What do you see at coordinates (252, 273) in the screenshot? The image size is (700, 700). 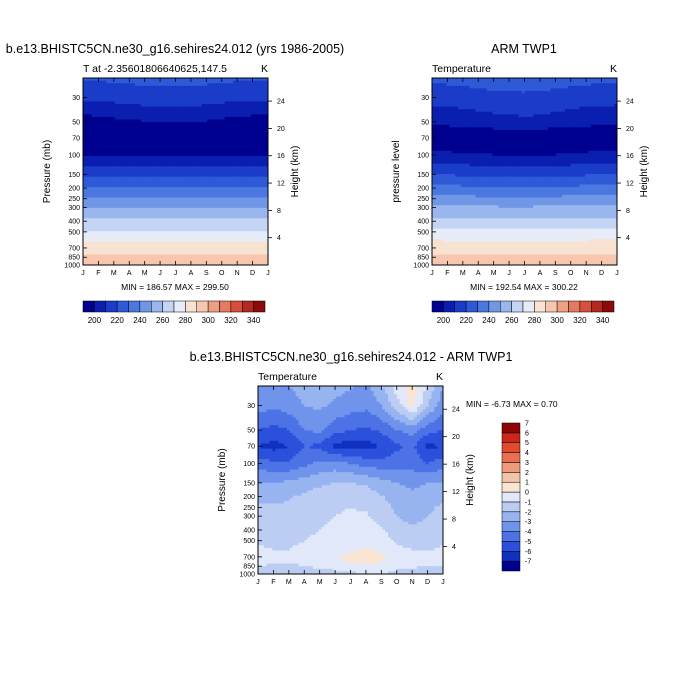 I see `x-tick-label: D` at bounding box center [252, 273].